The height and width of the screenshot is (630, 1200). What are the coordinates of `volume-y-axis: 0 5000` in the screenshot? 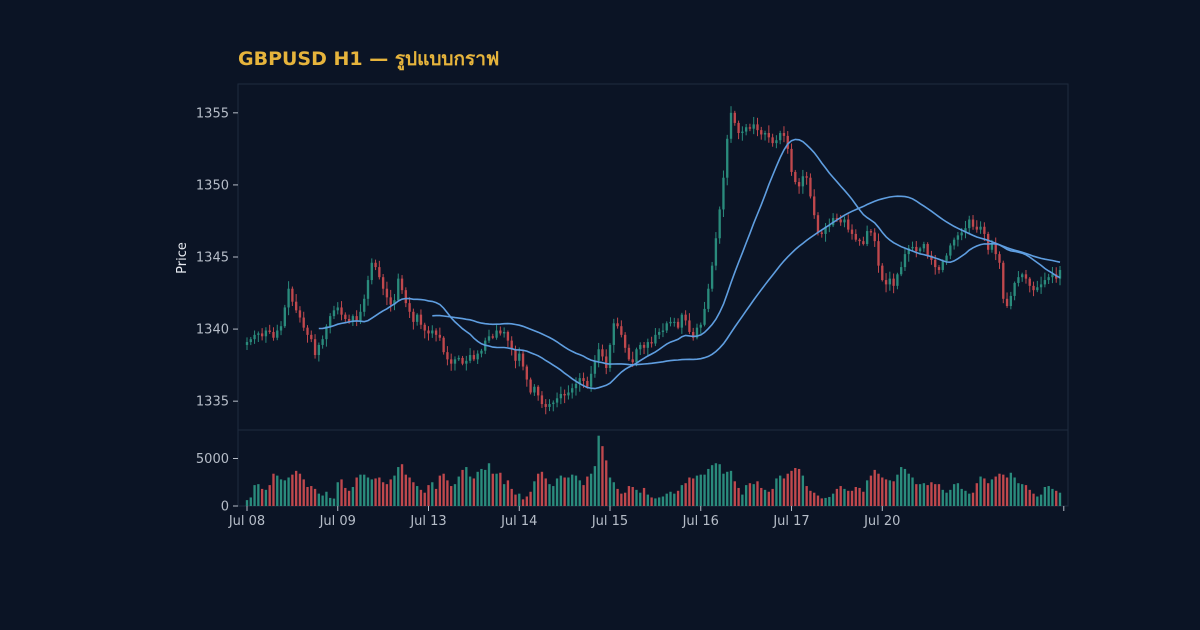 It's located at (217, 483).